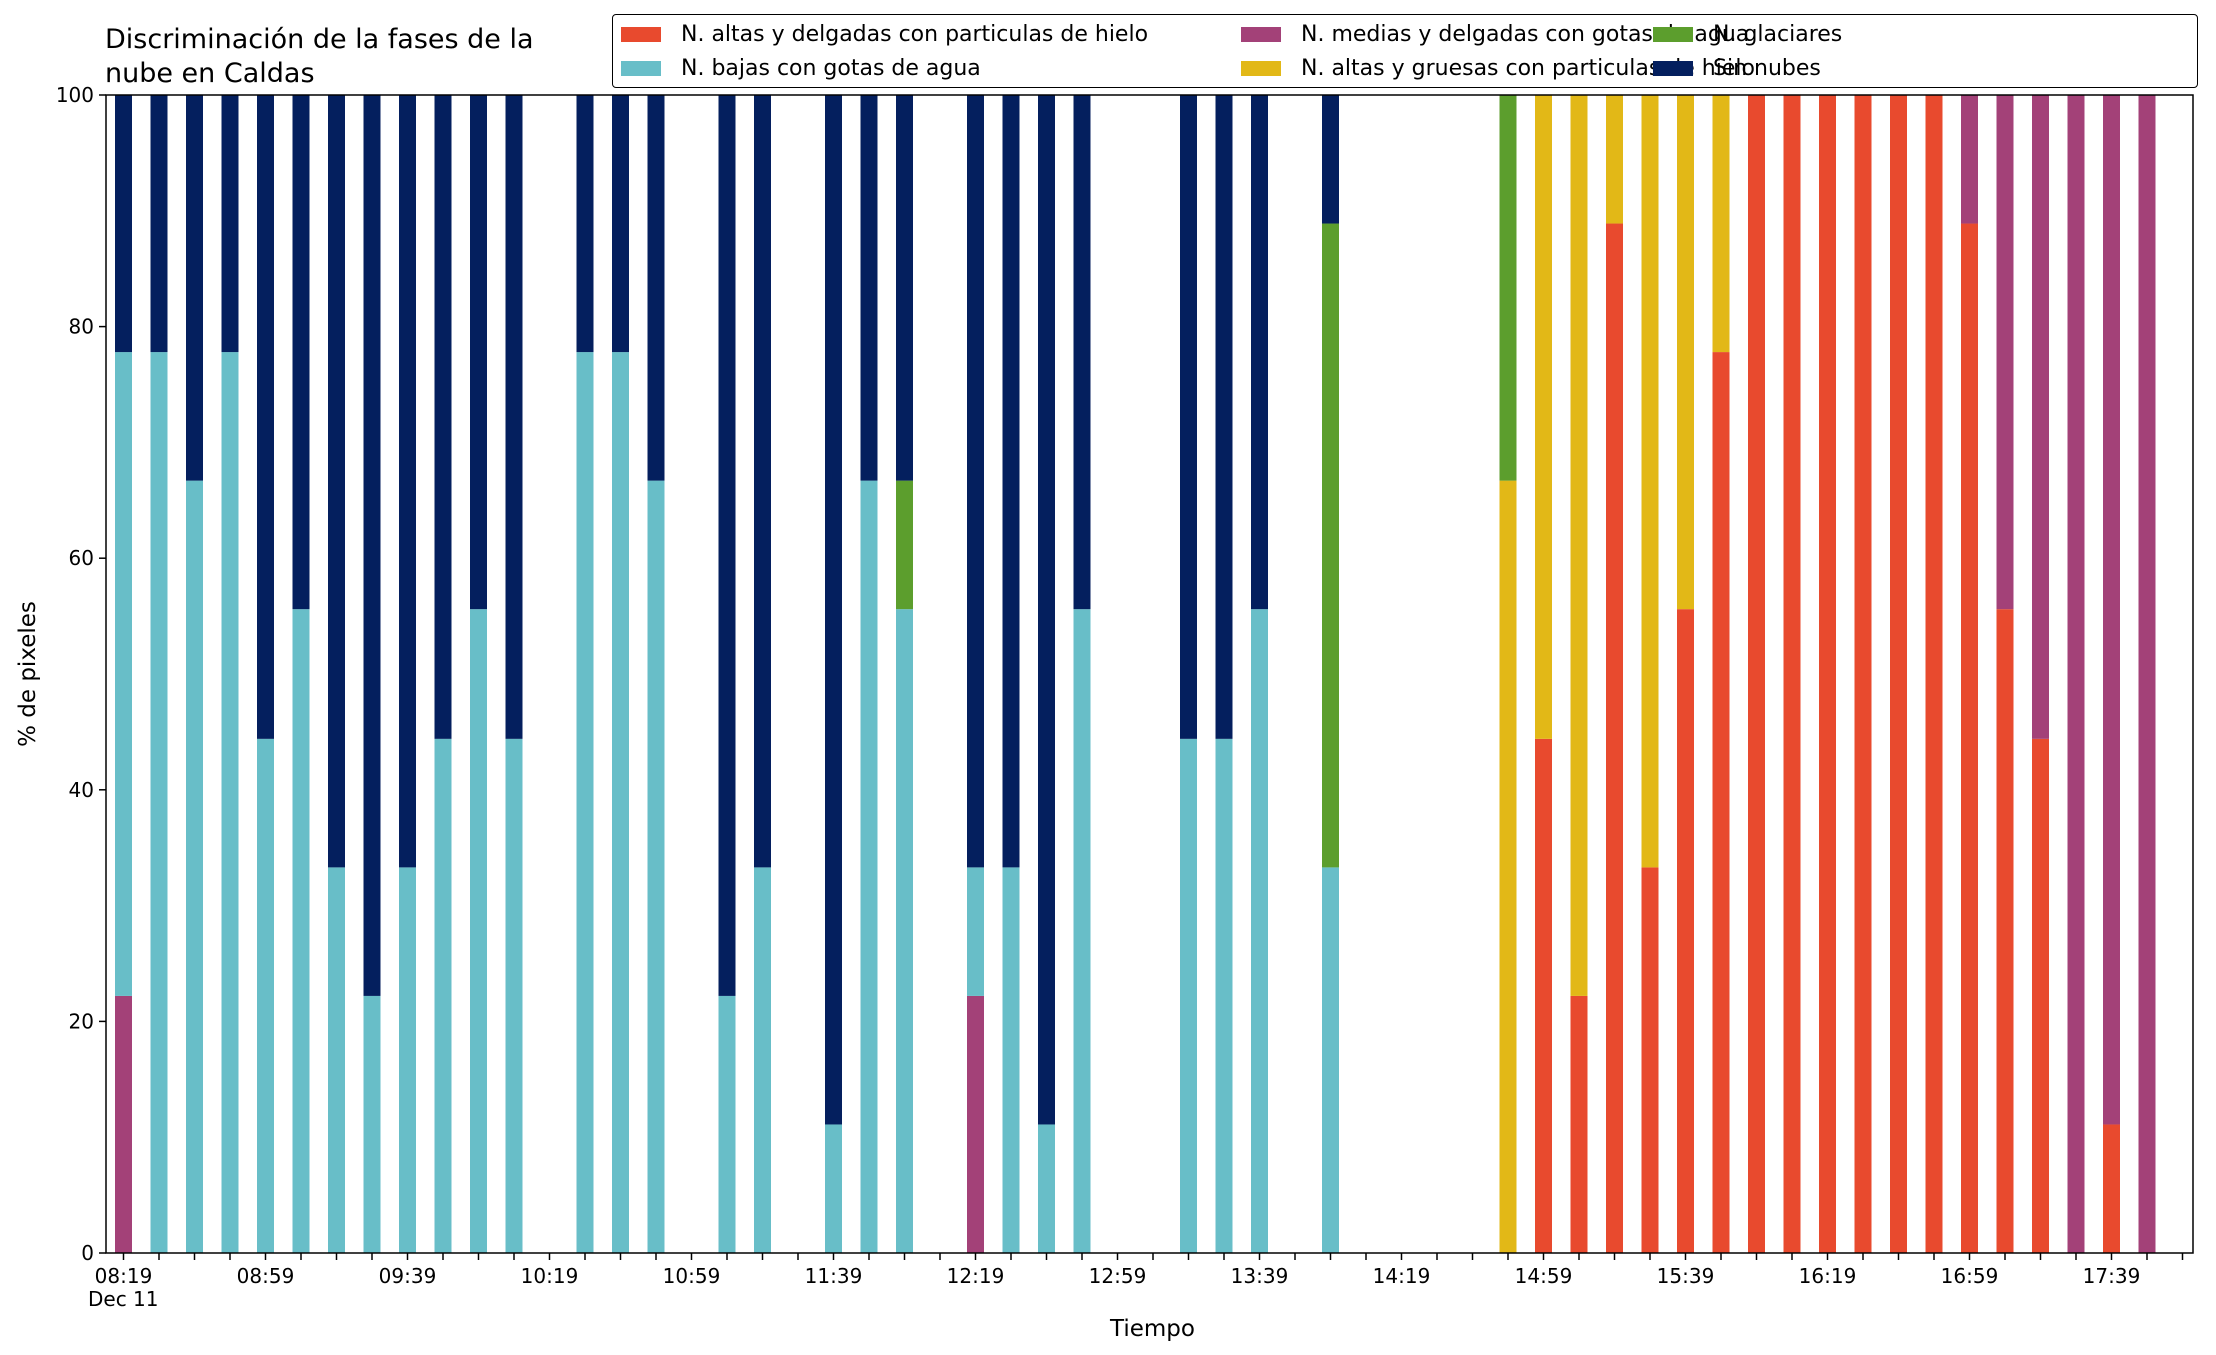 The height and width of the screenshot is (1355, 2216). I want to click on x-tick-label: 16:59, so click(1970, 1276).